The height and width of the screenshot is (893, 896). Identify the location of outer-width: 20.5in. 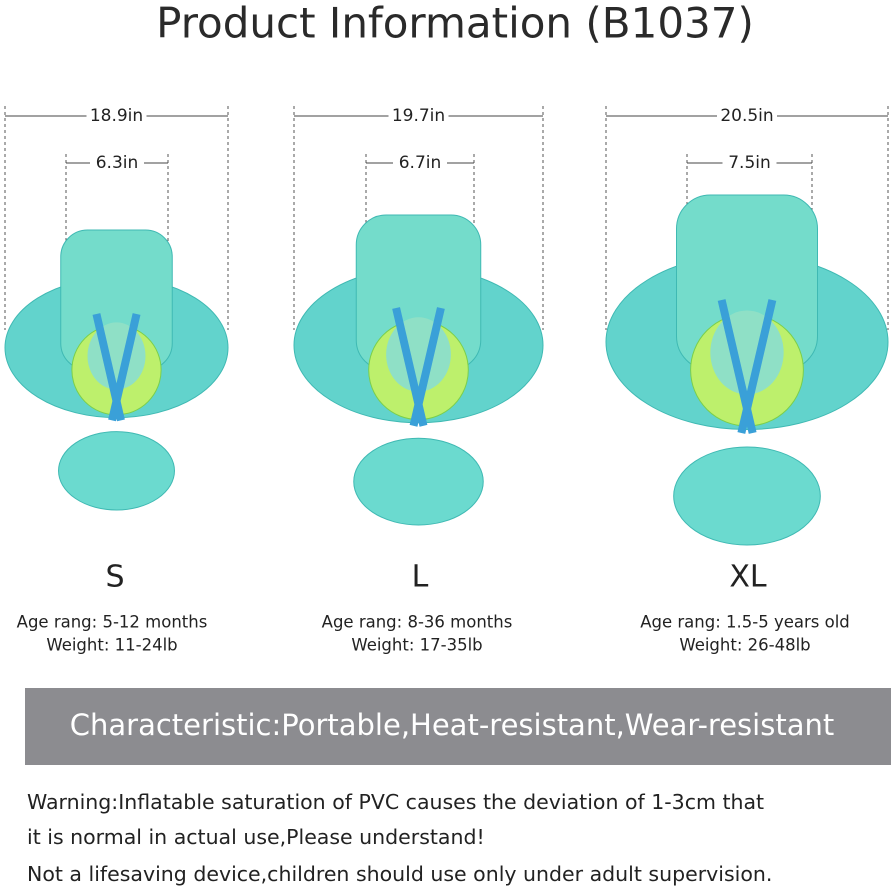
(746, 116).